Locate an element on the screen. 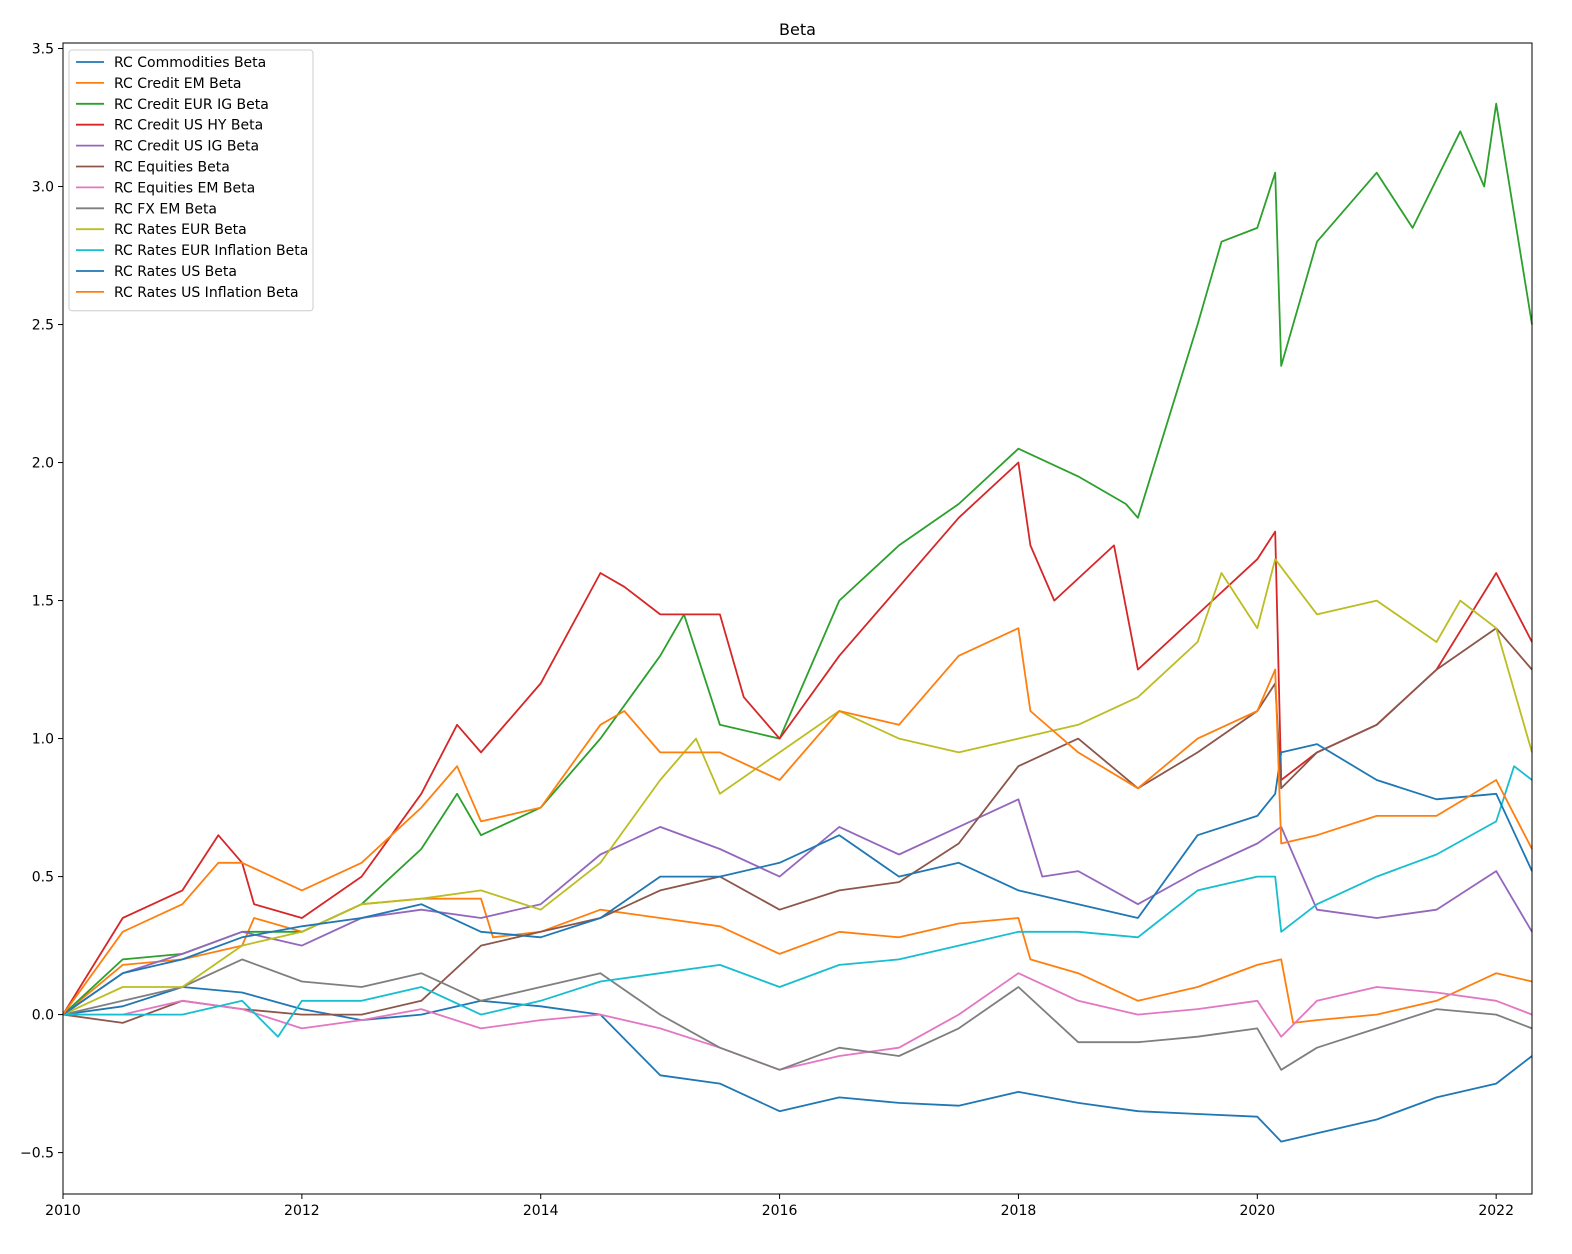 This screenshot has height=1254, width=1572. legend-label: RC Rates US Inflation Beta is located at coordinates (206, 293).